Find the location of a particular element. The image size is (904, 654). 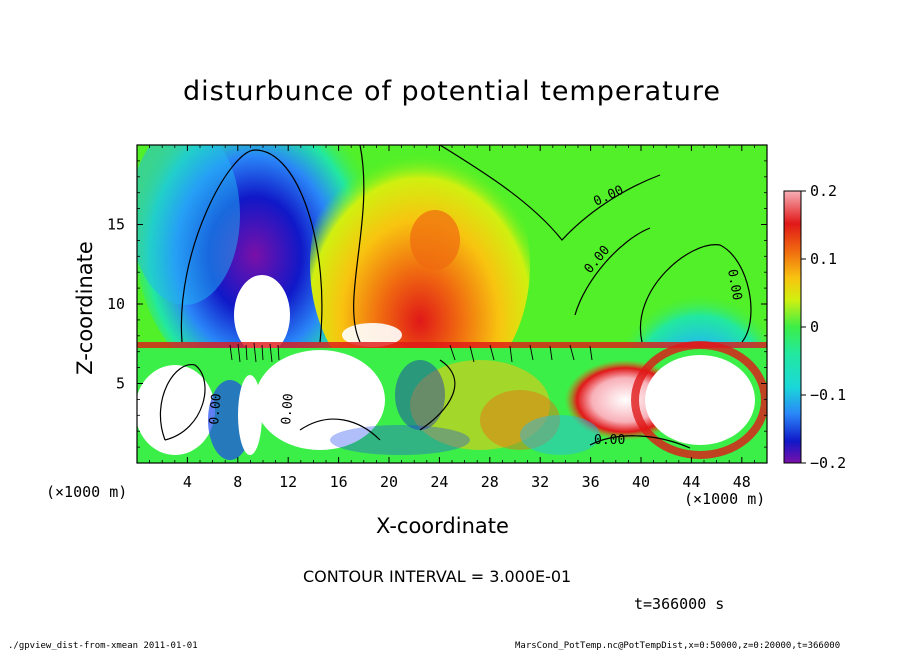

x-unit-label-left: (×1000 m) is located at coordinates (87, 492).